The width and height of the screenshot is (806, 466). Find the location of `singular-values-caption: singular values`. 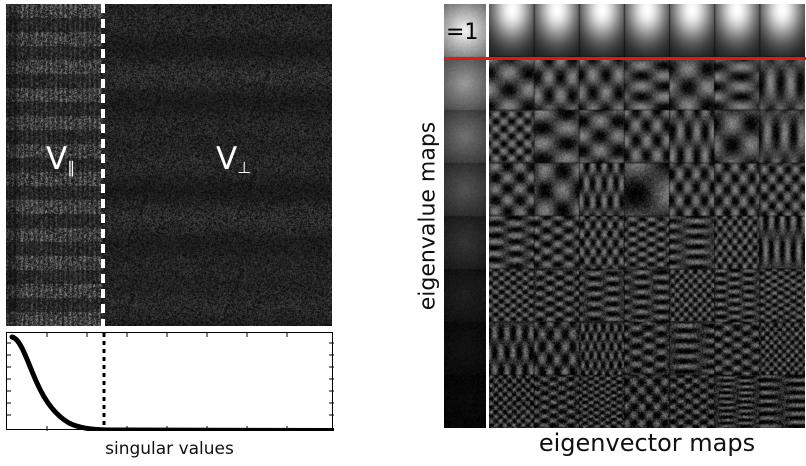

singular-values-caption: singular values is located at coordinates (169, 449).